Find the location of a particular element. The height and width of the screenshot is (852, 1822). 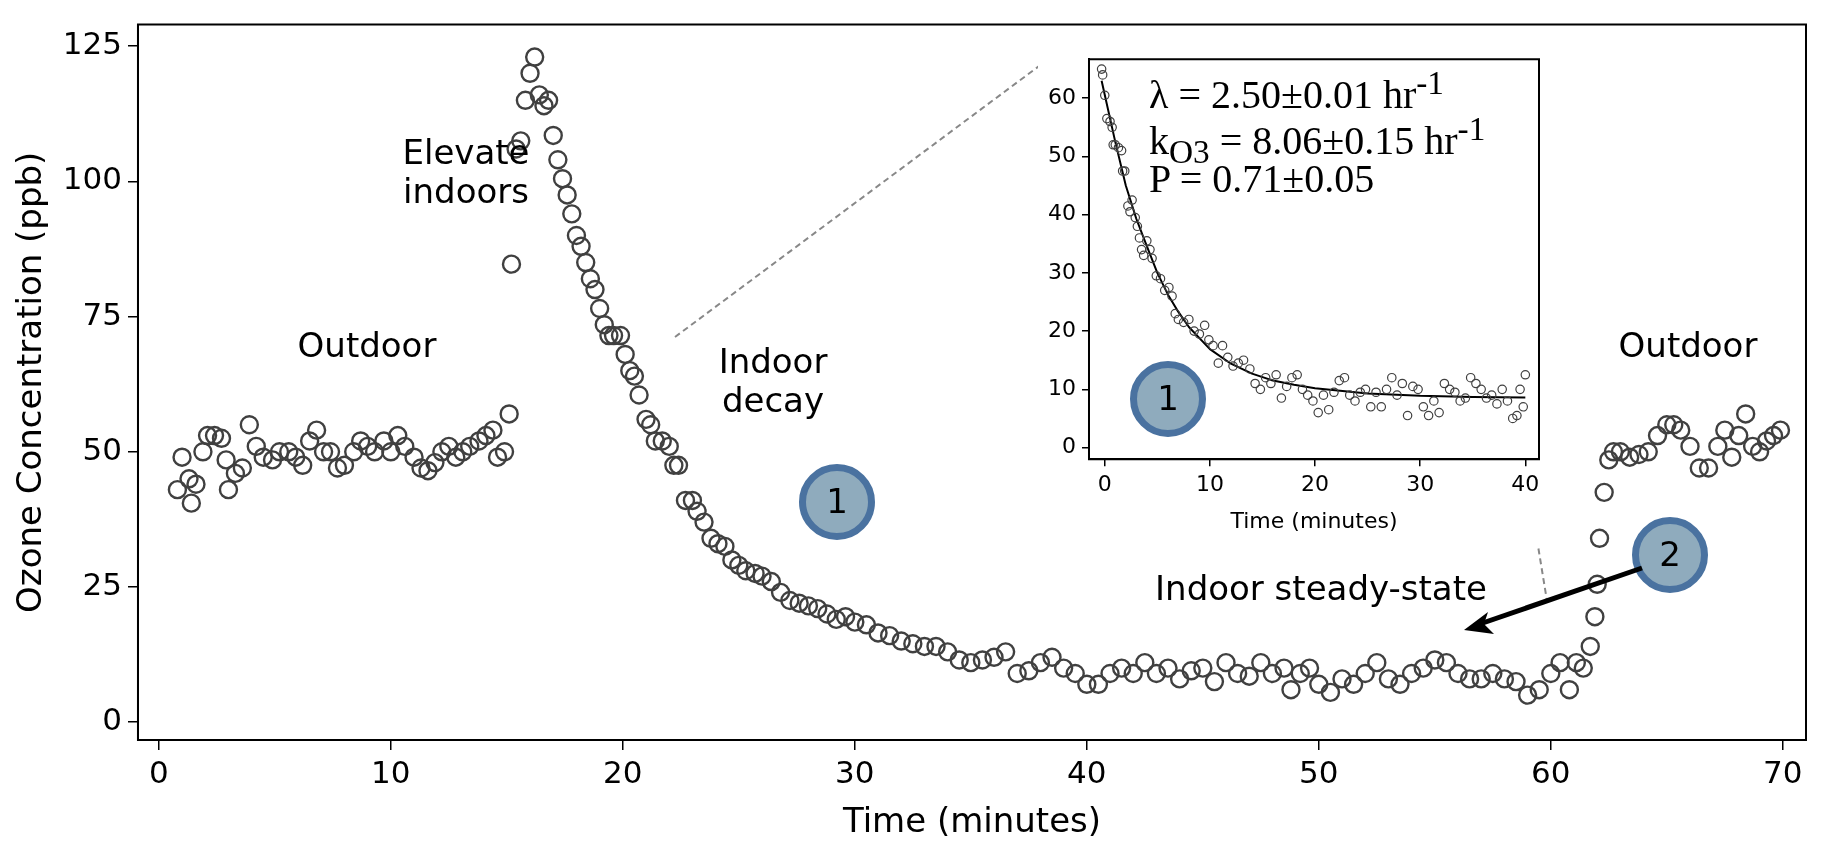

y-tick-label: 10 is located at coordinates (1061, 388).